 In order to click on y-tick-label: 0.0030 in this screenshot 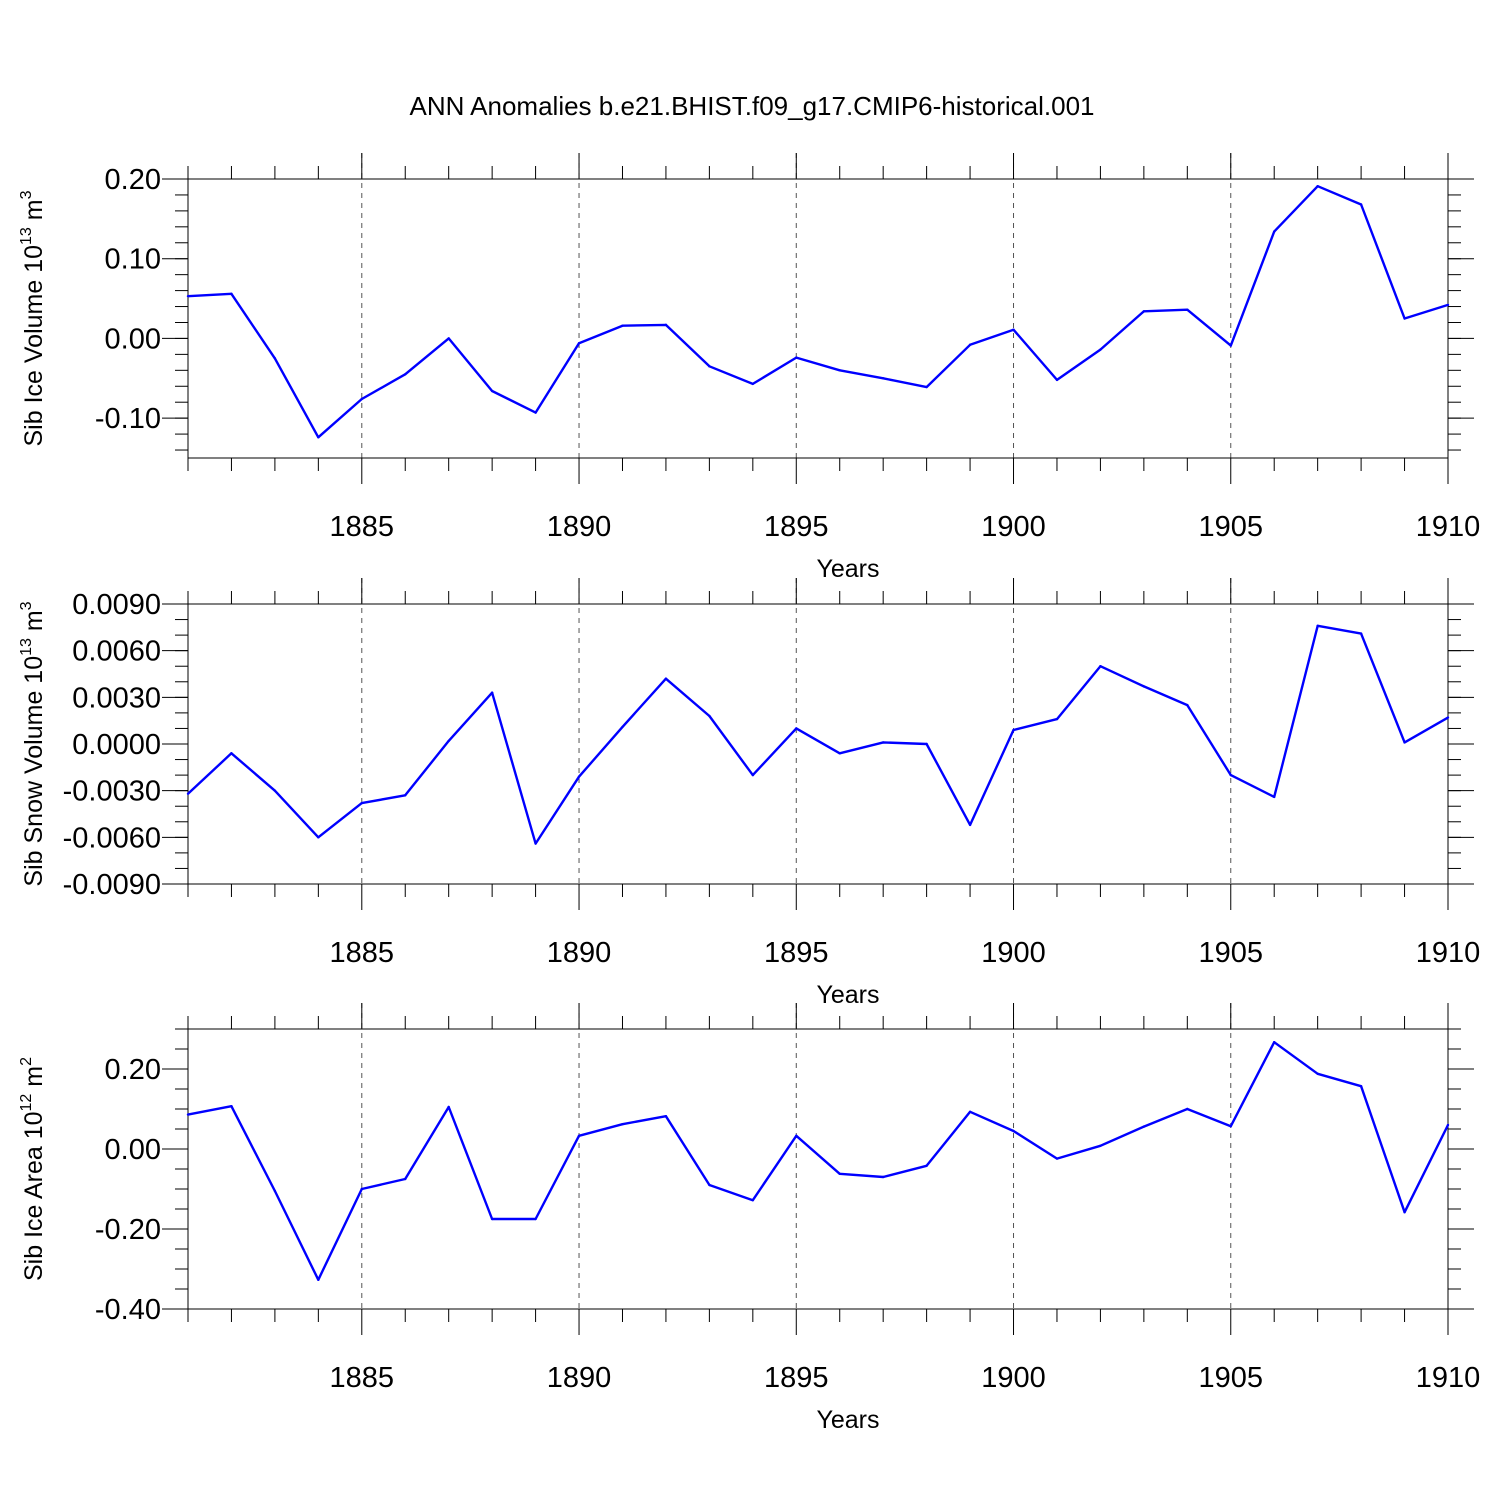, I will do `click(116, 698)`.